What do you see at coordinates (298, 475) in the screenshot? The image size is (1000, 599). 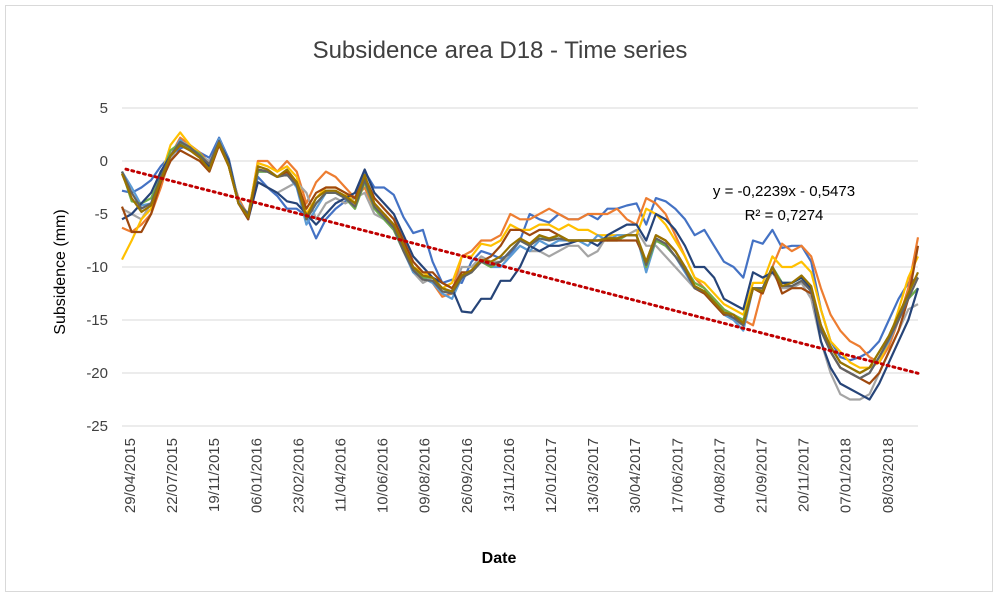 I see `x-tick-label: 23/02/2016` at bounding box center [298, 475].